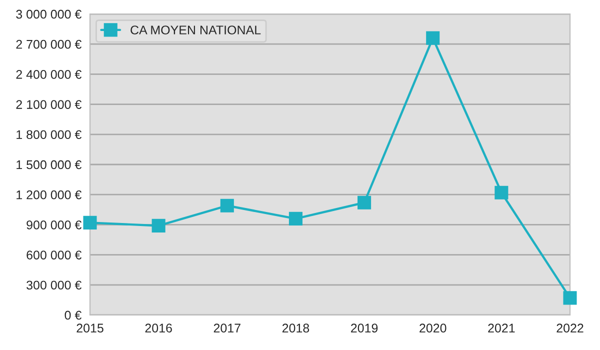 The height and width of the screenshot is (350, 600). I want to click on x-tick-label: 2015, so click(90, 328).